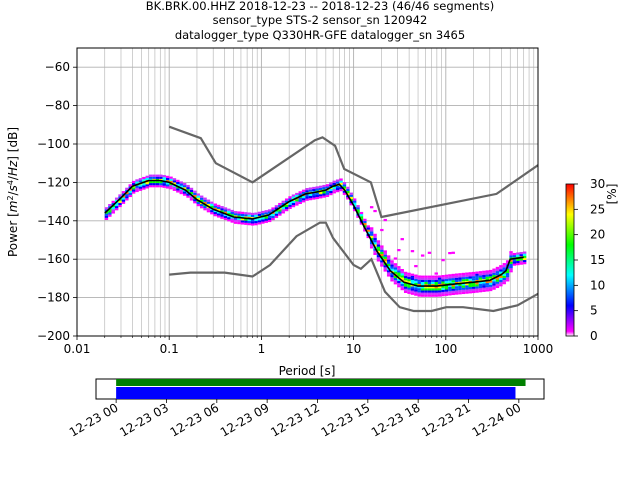 This screenshot has height=480, width=640. What do you see at coordinates (321, 382) in the screenshot?
I see `coverage-green-bar` at bounding box center [321, 382].